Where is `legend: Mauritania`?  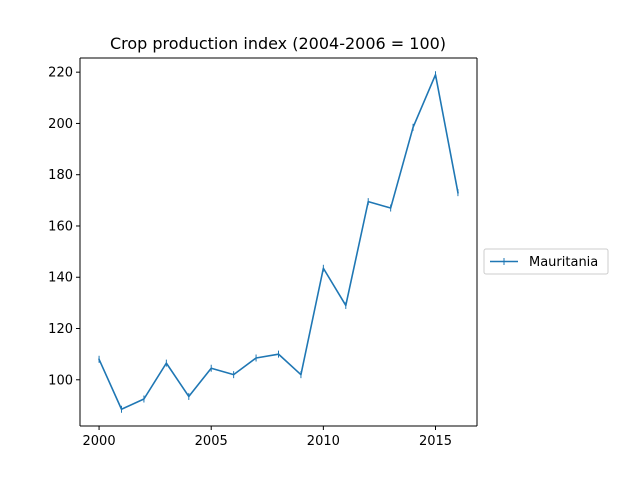 legend: Mauritania is located at coordinates (546, 261).